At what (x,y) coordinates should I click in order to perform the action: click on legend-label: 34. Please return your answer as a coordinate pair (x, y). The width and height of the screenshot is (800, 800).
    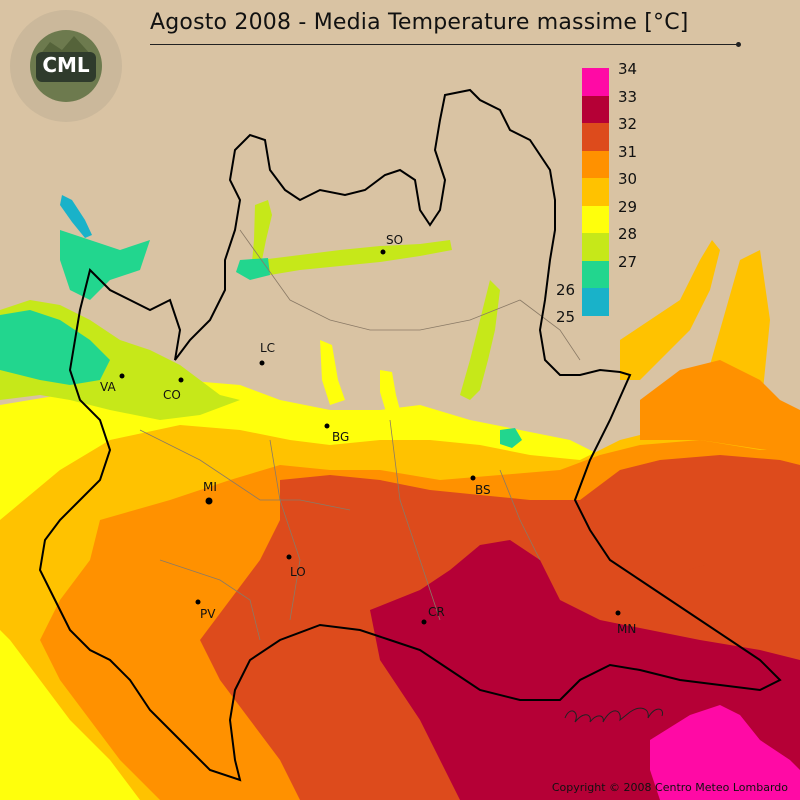
    Looking at the image, I should click on (628, 69).